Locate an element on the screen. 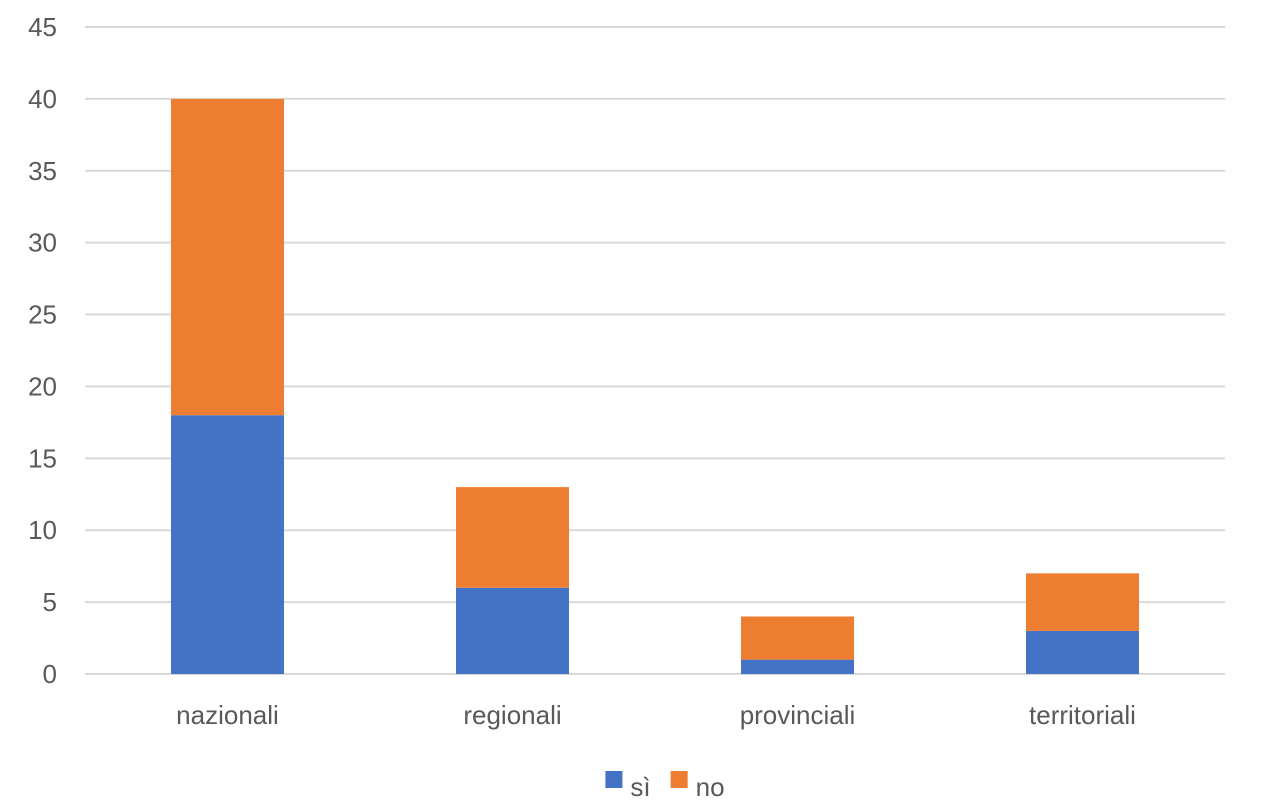 This screenshot has height=812, width=1265. y-tick-label: 20 is located at coordinates (42, 386).